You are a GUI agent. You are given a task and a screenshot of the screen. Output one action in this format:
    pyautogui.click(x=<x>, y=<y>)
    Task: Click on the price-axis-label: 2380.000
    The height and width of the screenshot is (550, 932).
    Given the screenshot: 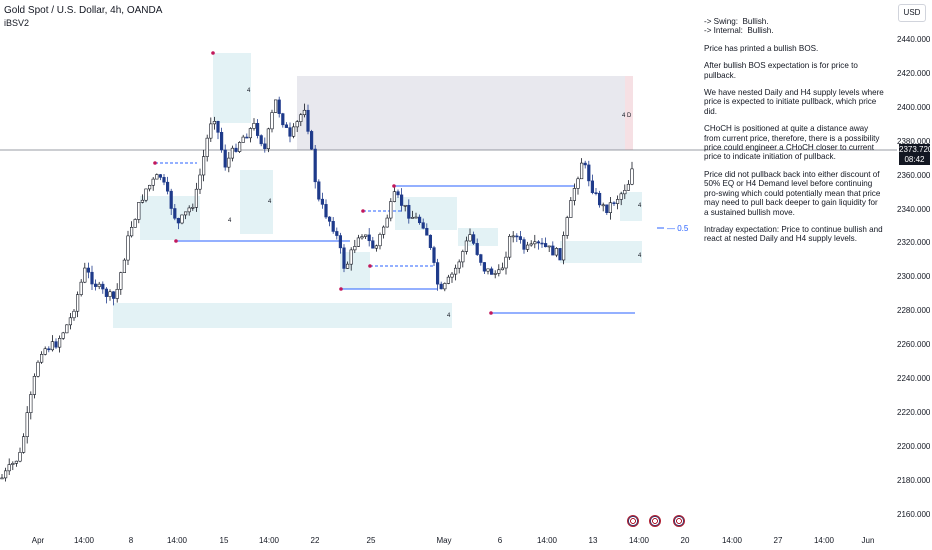 What is the action you would take?
    pyautogui.click(x=914, y=141)
    